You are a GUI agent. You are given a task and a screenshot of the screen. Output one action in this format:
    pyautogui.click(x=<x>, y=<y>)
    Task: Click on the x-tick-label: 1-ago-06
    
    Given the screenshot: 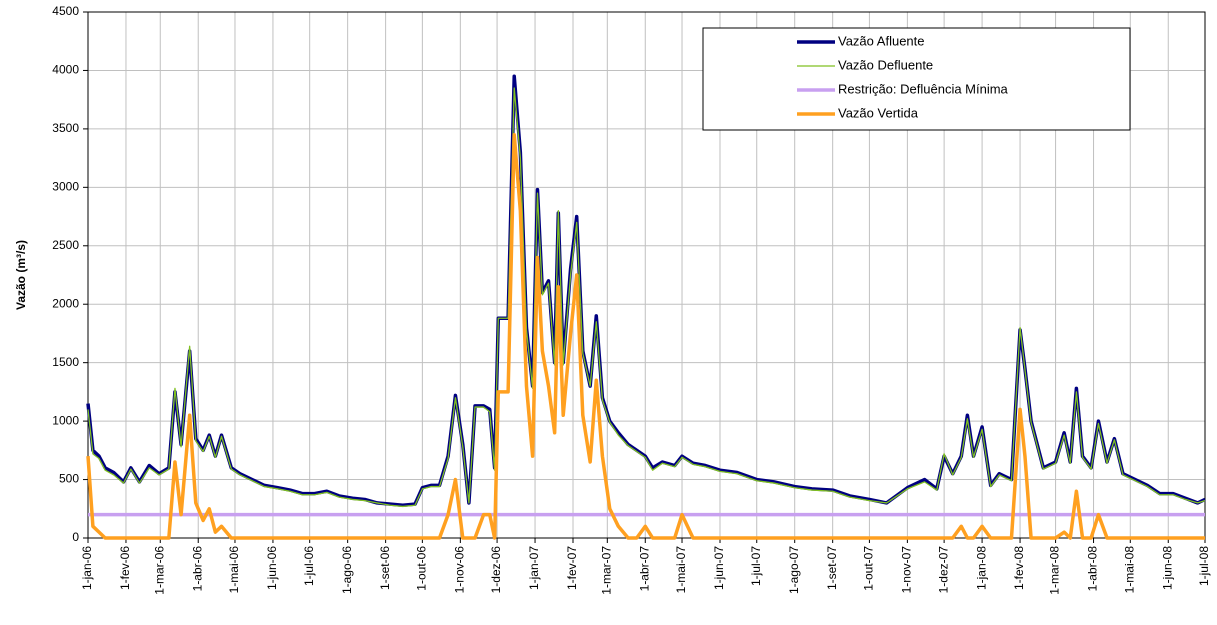 What is the action you would take?
    pyautogui.click(x=347, y=570)
    